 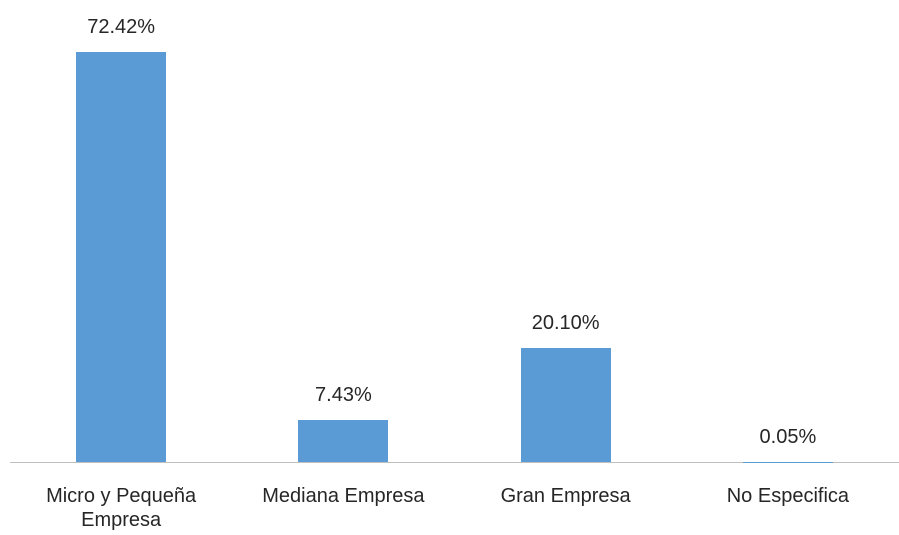 I want to click on data-label: 72.42%, so click(x=121, y=27).